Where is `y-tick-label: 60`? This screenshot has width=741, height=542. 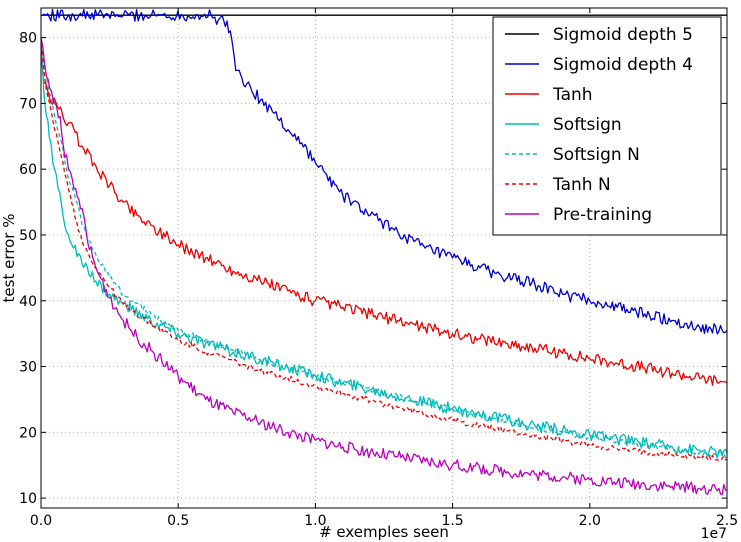
y-tick-label: 60 is located at coordinates (28, 170).